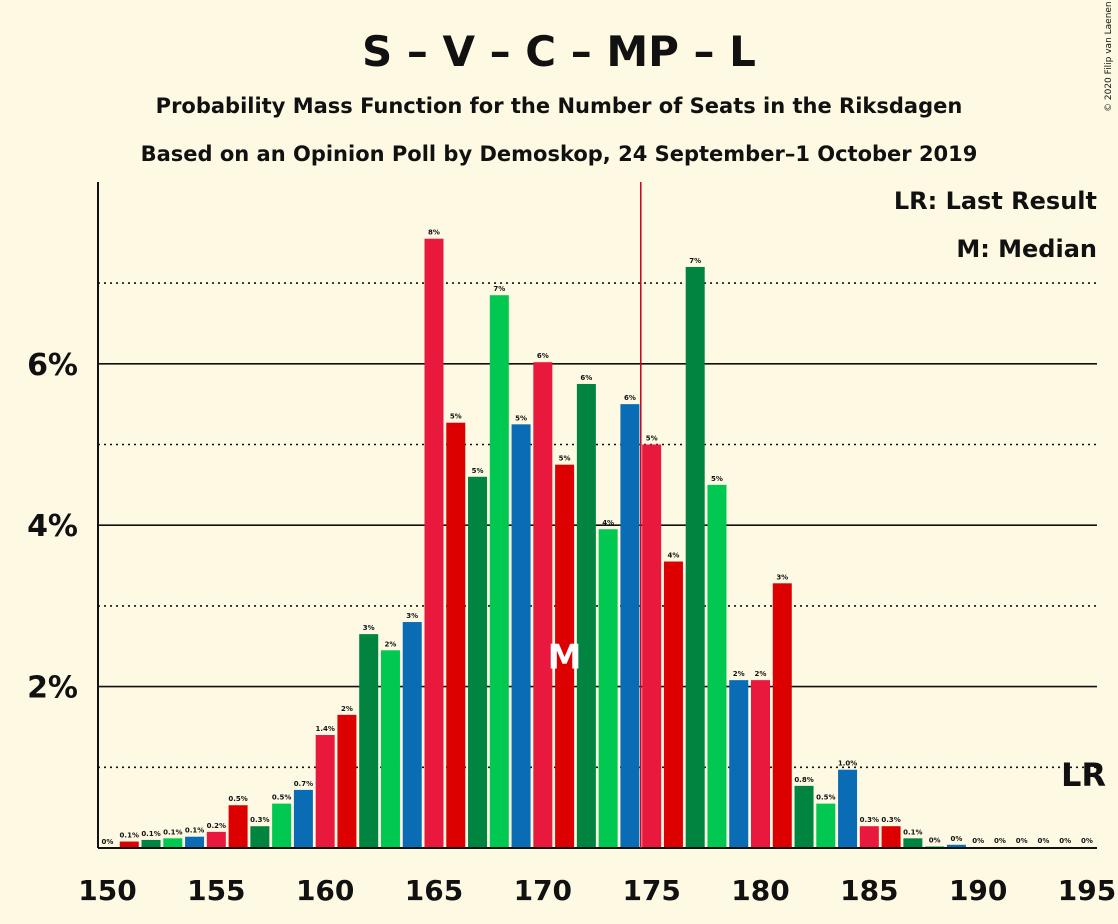 The width and height of the screenshot is (1118, 924). What do you see at coordinates (717, 479) in the screenshot?
I see `data-label-seats-178: 5%` at bounding box center [717, 479].